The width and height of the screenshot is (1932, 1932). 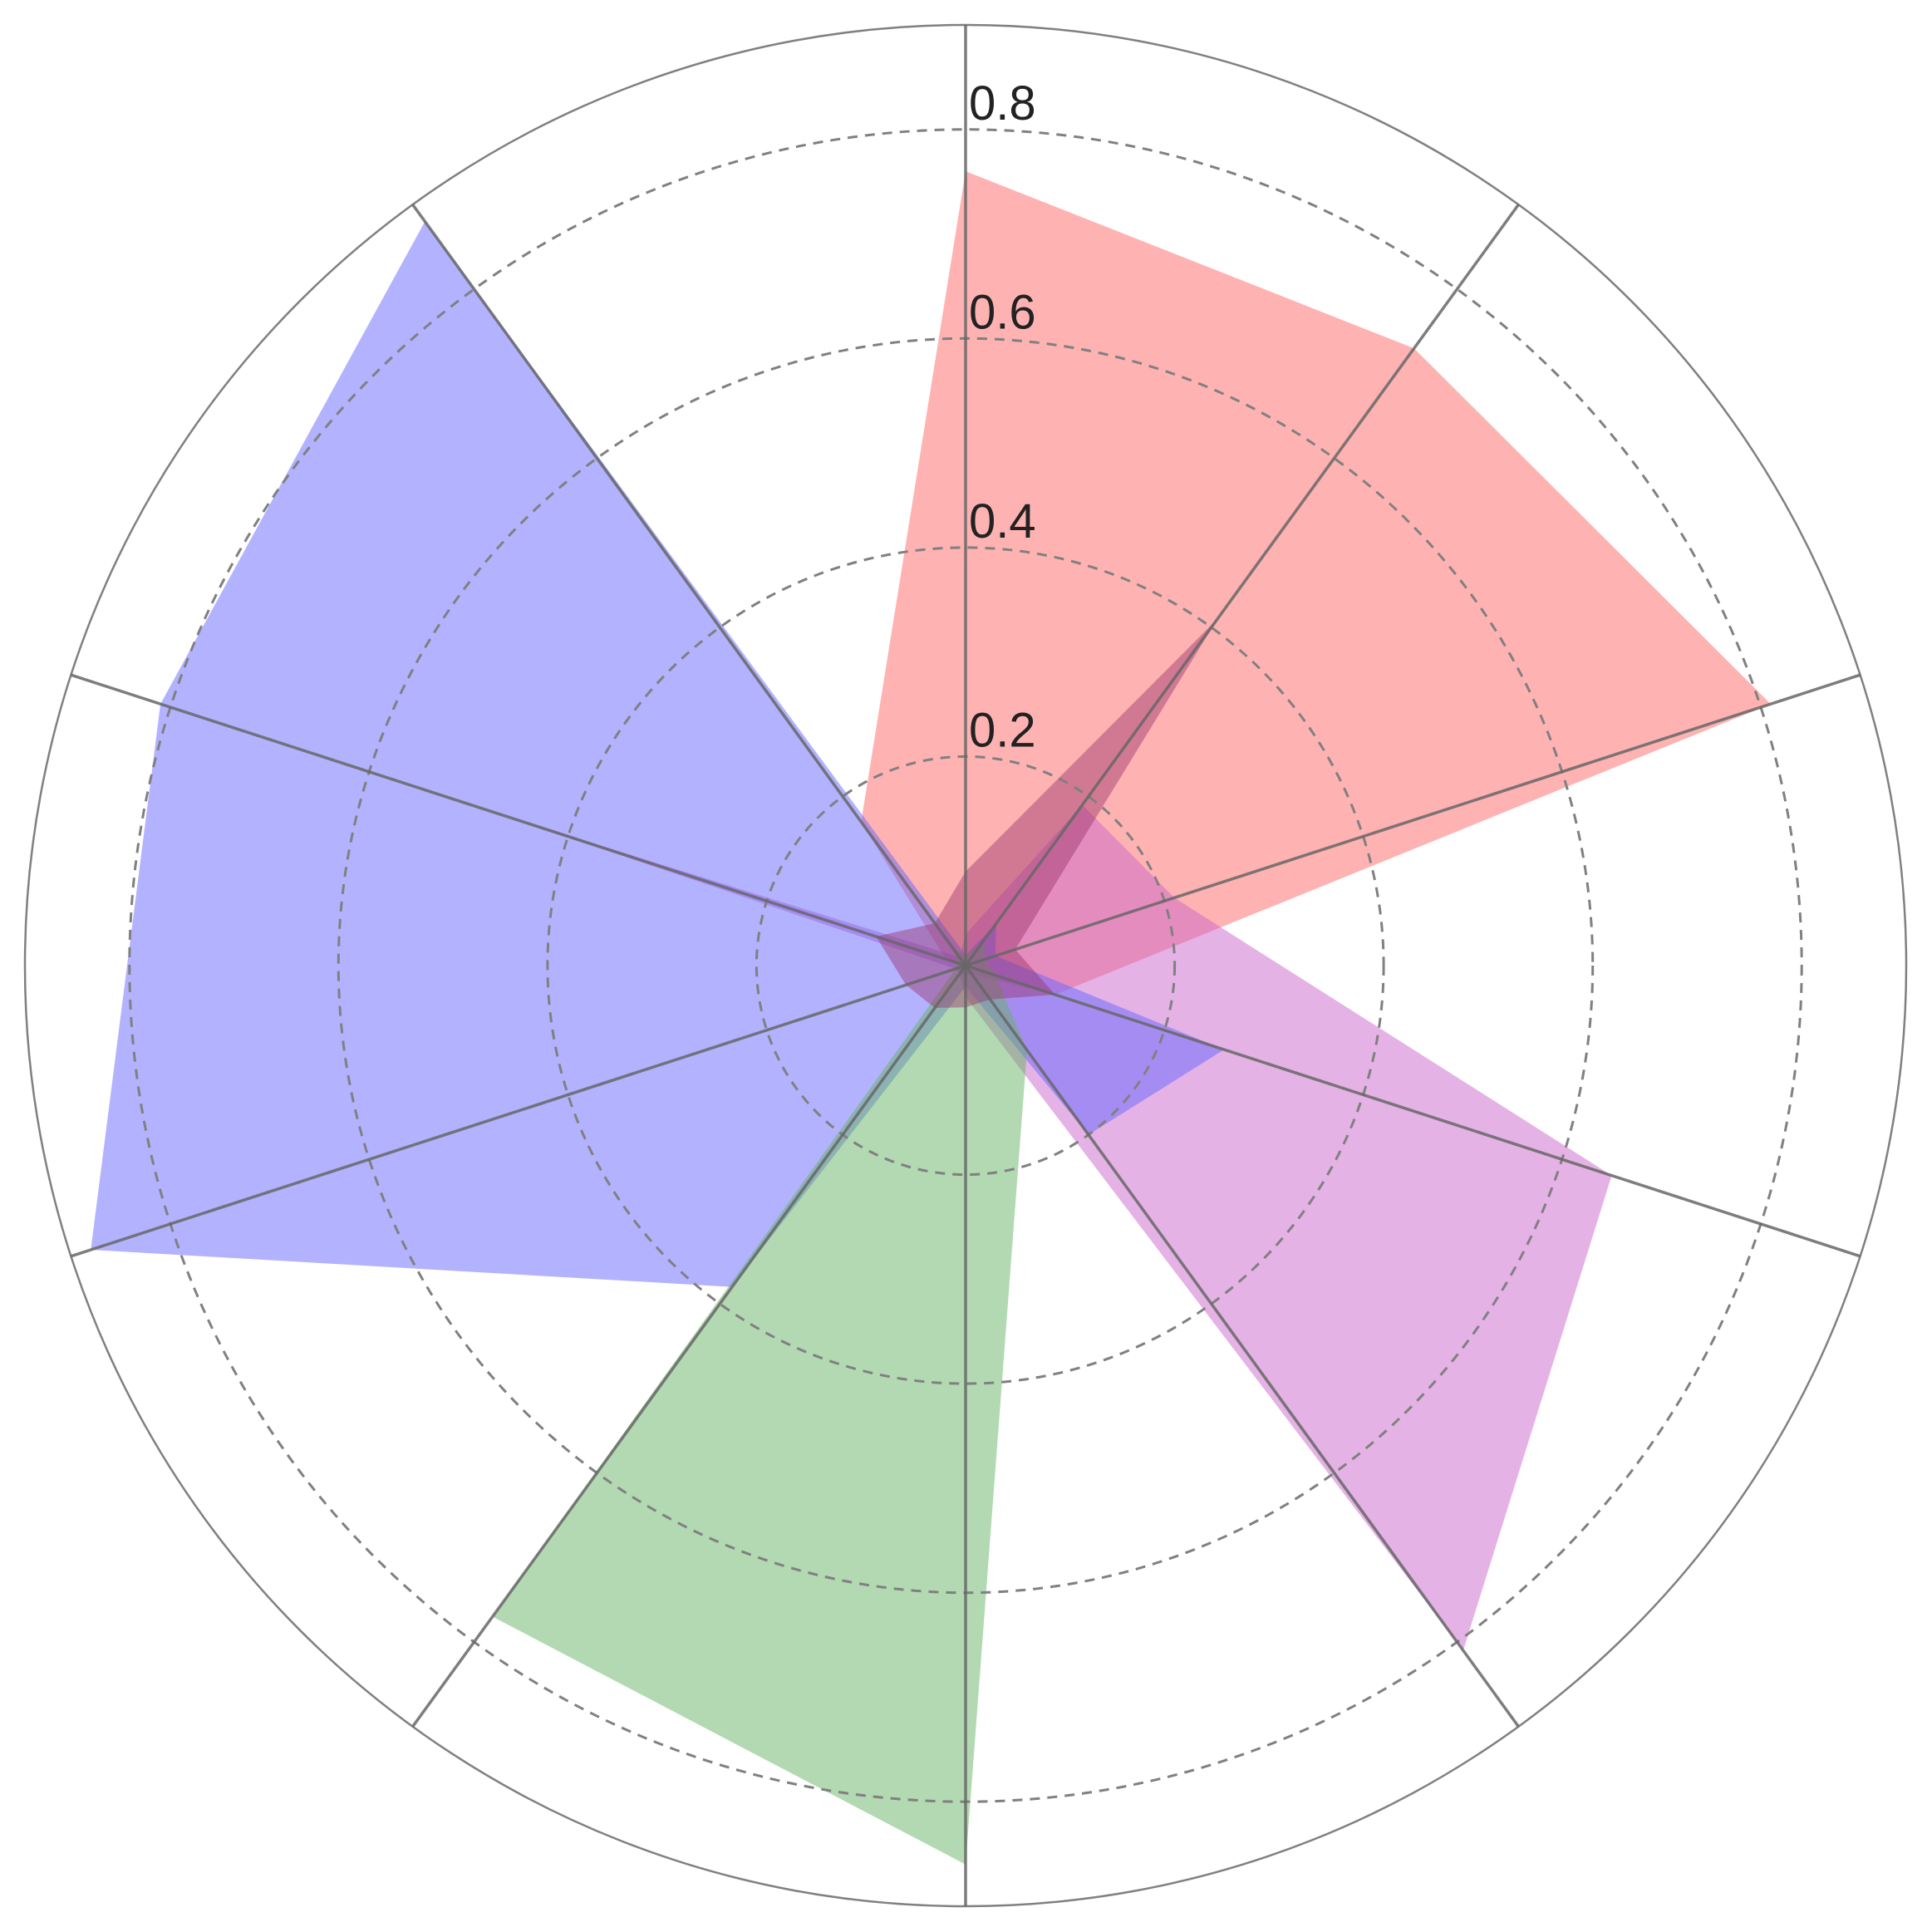 I want to click on radial-tick-label: 0.2, so click(x=1003, y=730).